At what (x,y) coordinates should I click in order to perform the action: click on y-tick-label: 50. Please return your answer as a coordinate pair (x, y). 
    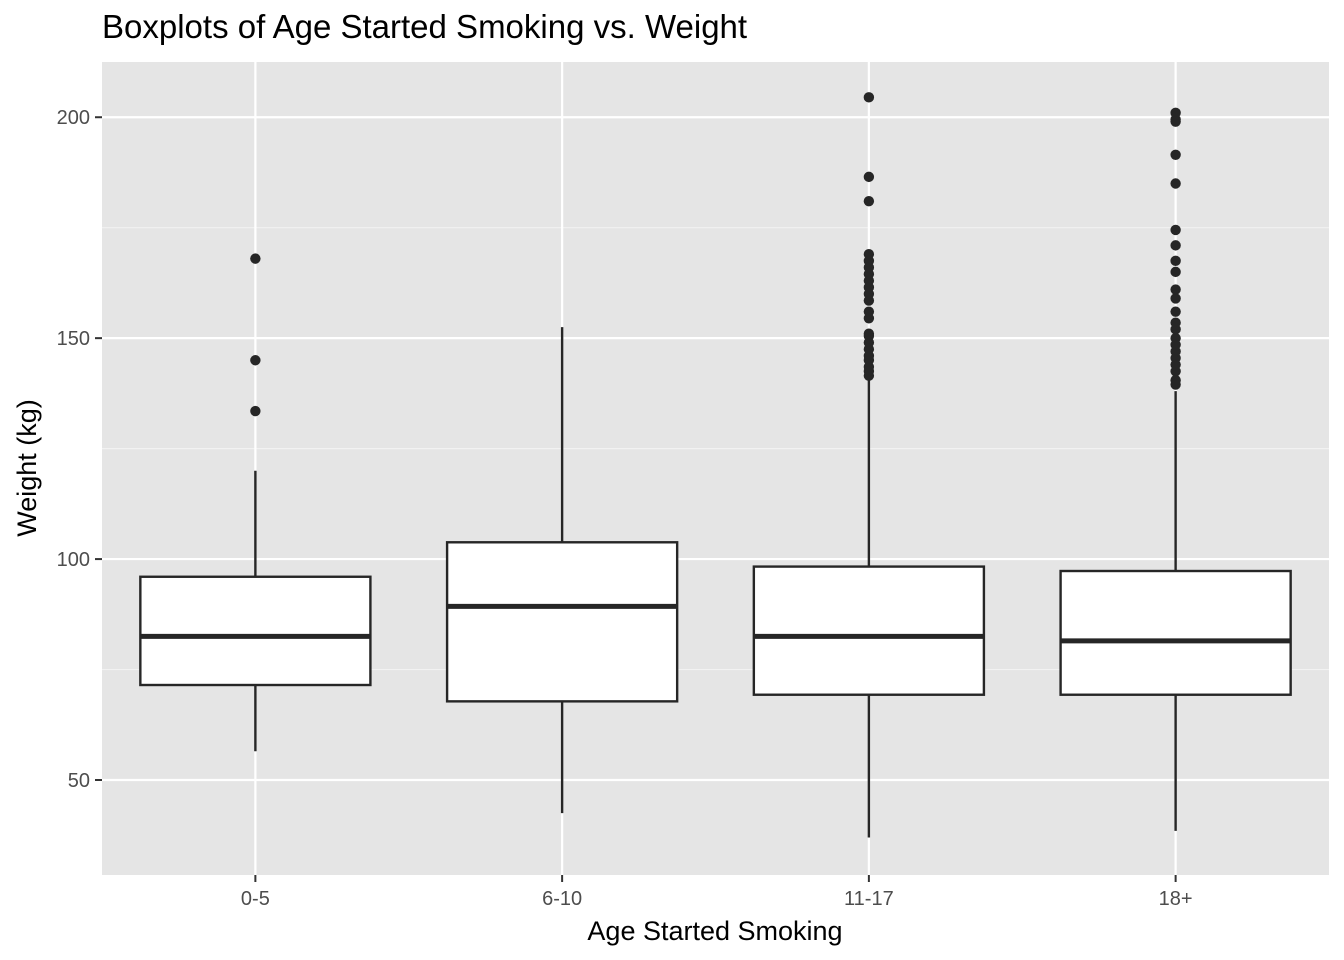
    Looking at the image, I should click on (79, 781).